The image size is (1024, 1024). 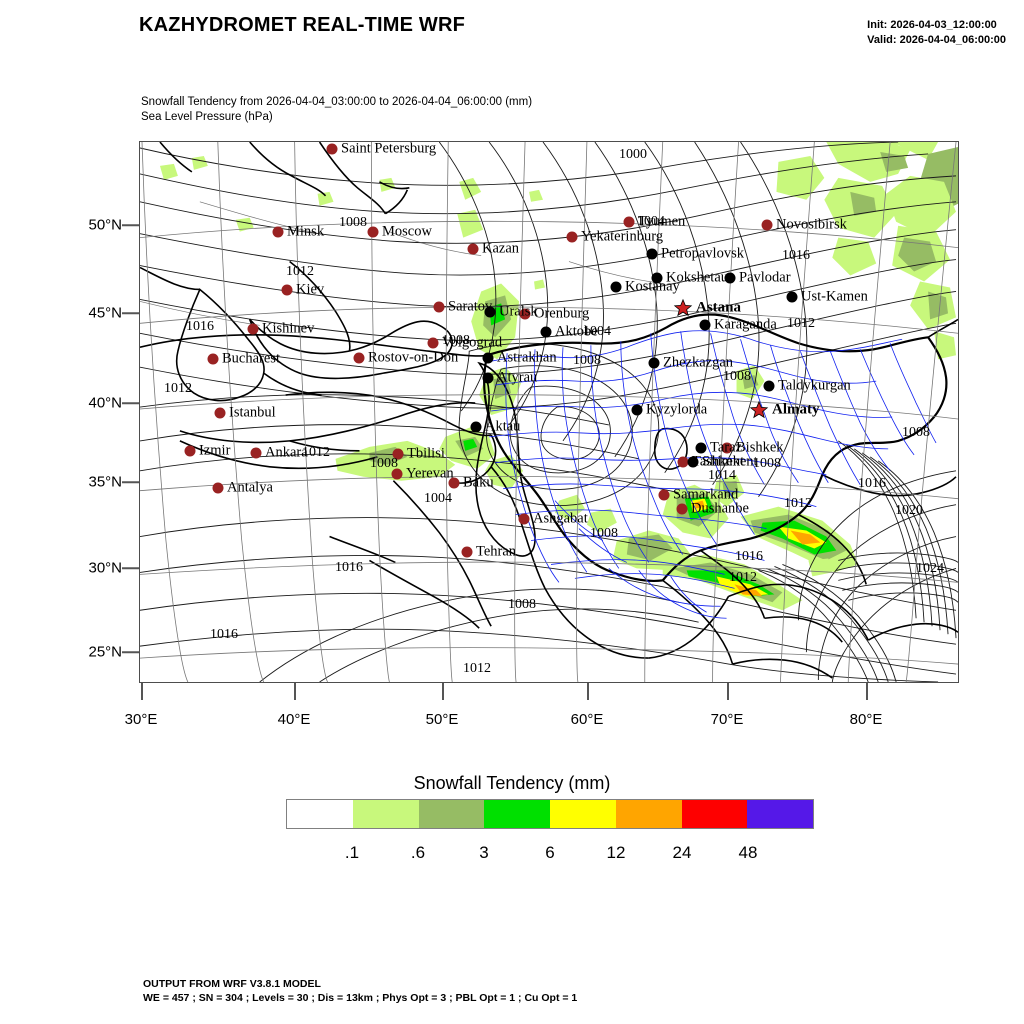 I want to click on colorbar-tick-label: 12, so click(x=616, y=852).